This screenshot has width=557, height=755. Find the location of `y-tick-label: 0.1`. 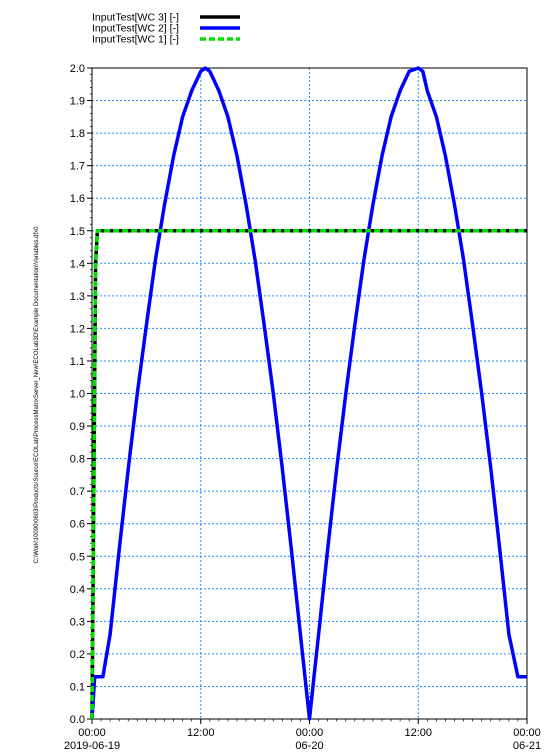

y-tick-label: 0.1 is located at coordinates (77, 687).